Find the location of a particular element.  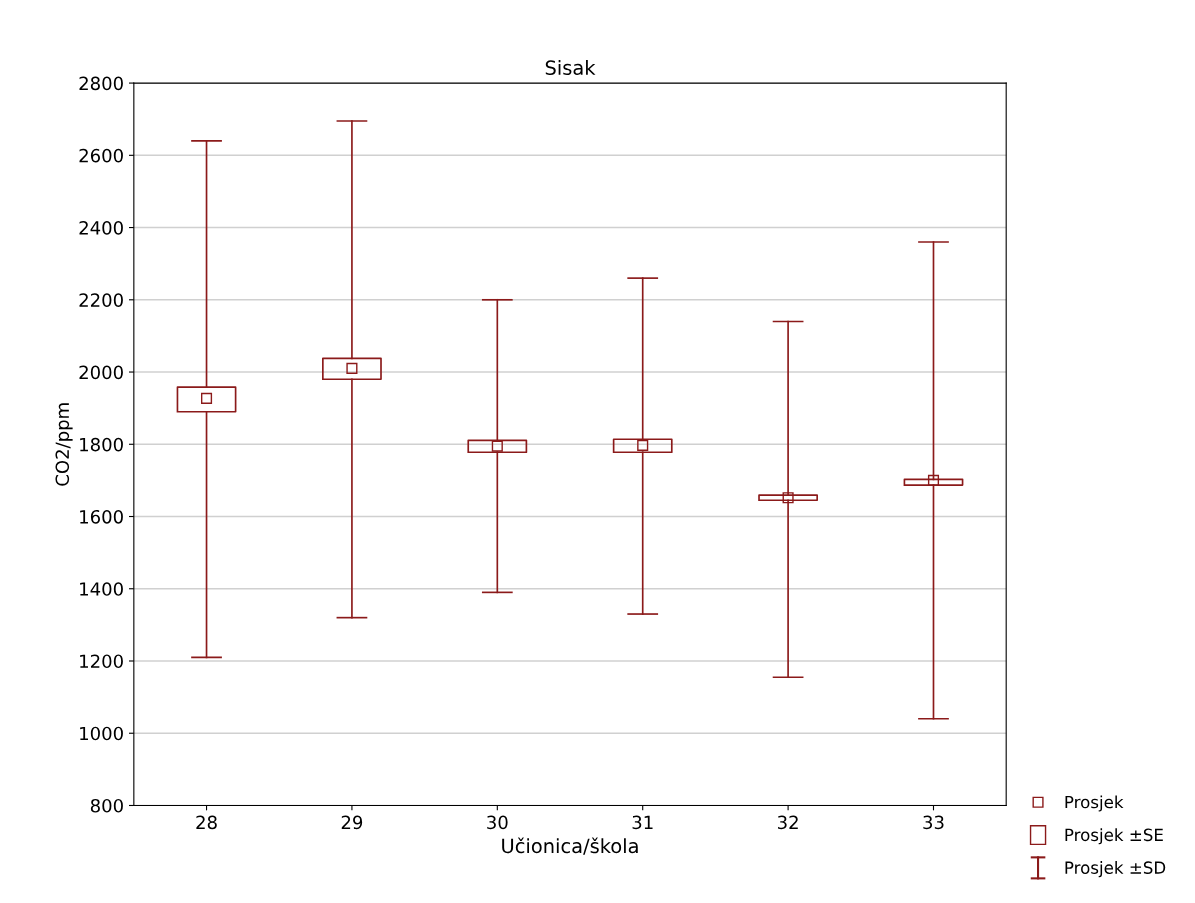

y-tick-label: 800 is located at coordinates (106, 805).